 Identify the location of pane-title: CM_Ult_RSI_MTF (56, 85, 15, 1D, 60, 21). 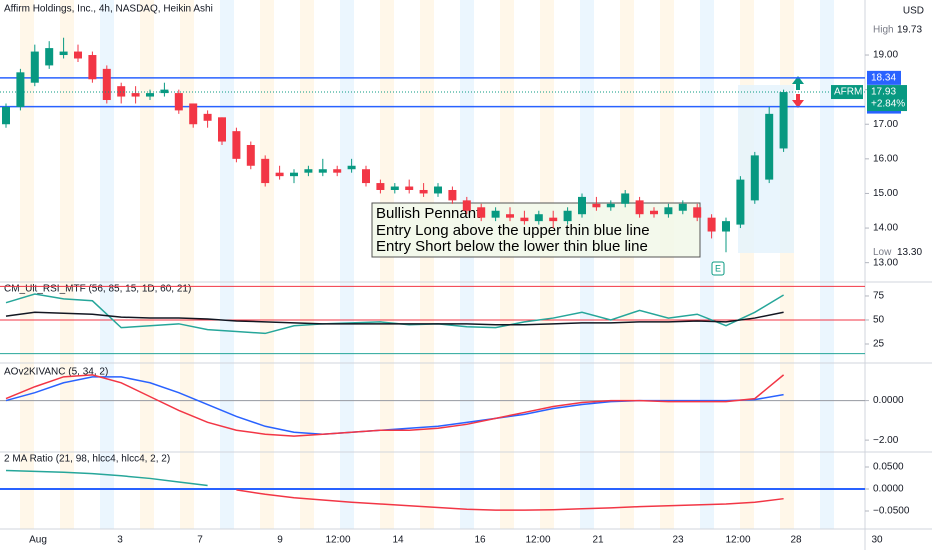
(97, 289).